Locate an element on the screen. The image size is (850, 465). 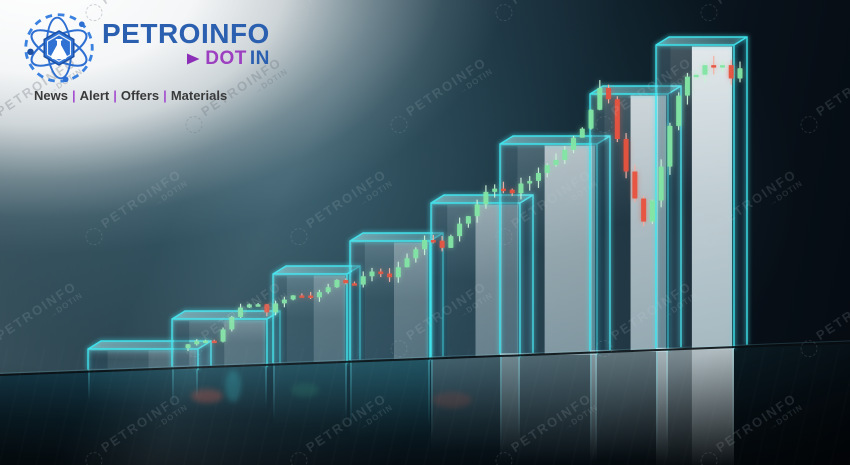
logo-row: PETROINFO DOT IN is located at coordinates (151, 48).